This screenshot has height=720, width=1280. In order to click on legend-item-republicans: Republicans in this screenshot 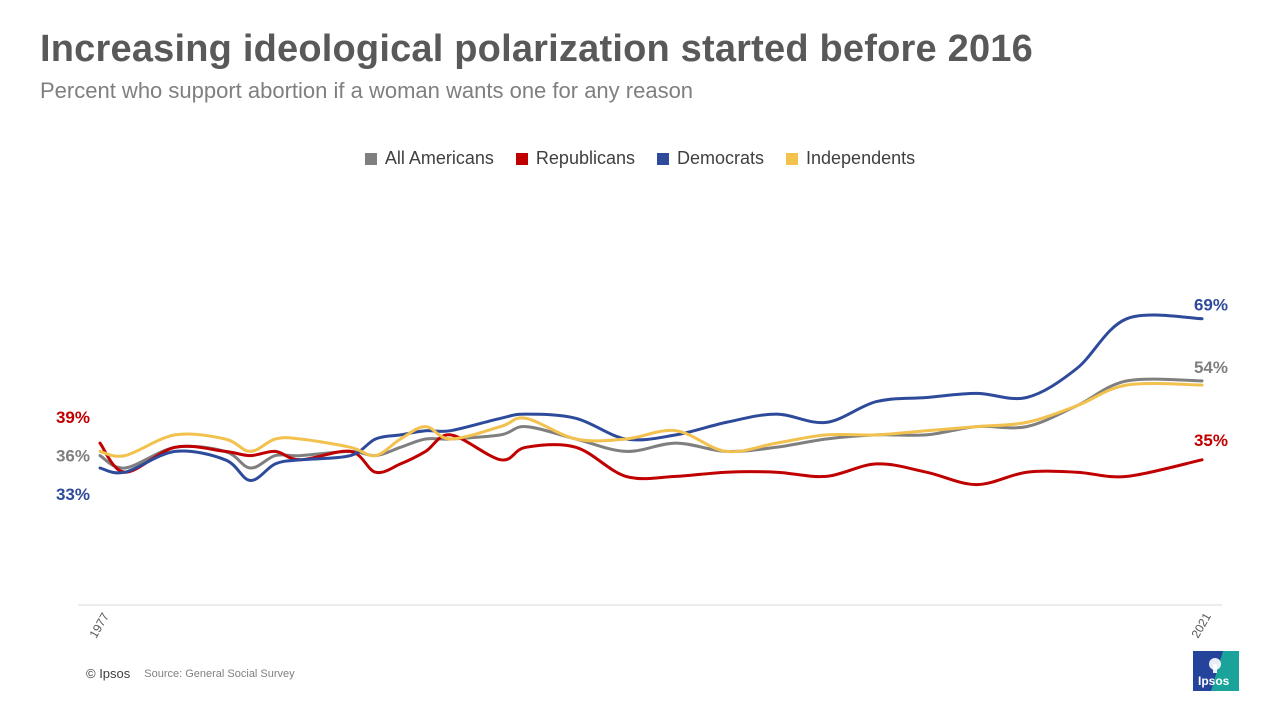, I will do `click(575, 158)`.